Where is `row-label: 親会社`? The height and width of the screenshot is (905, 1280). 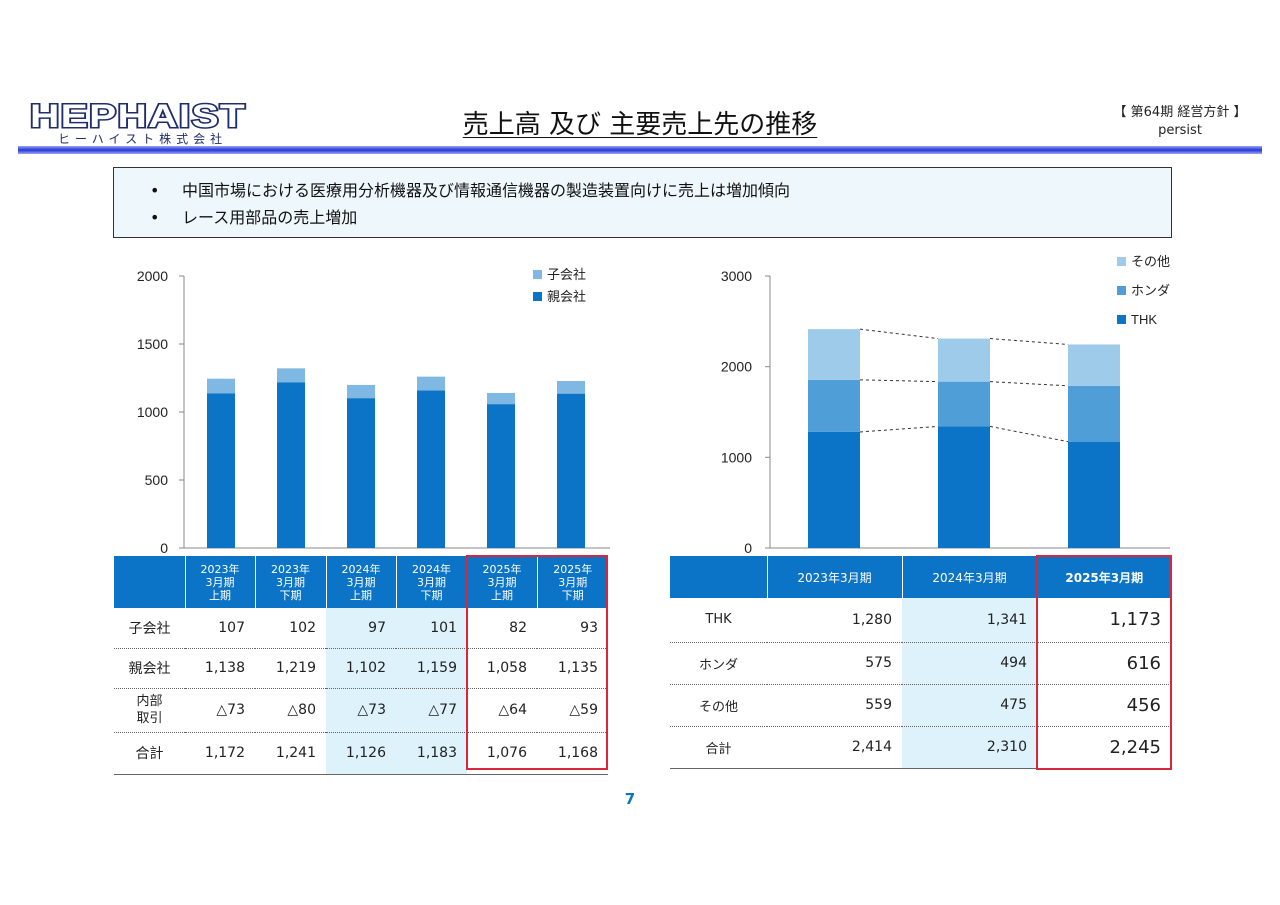
row-label: 親会社 is located at coordinates (149, 668).